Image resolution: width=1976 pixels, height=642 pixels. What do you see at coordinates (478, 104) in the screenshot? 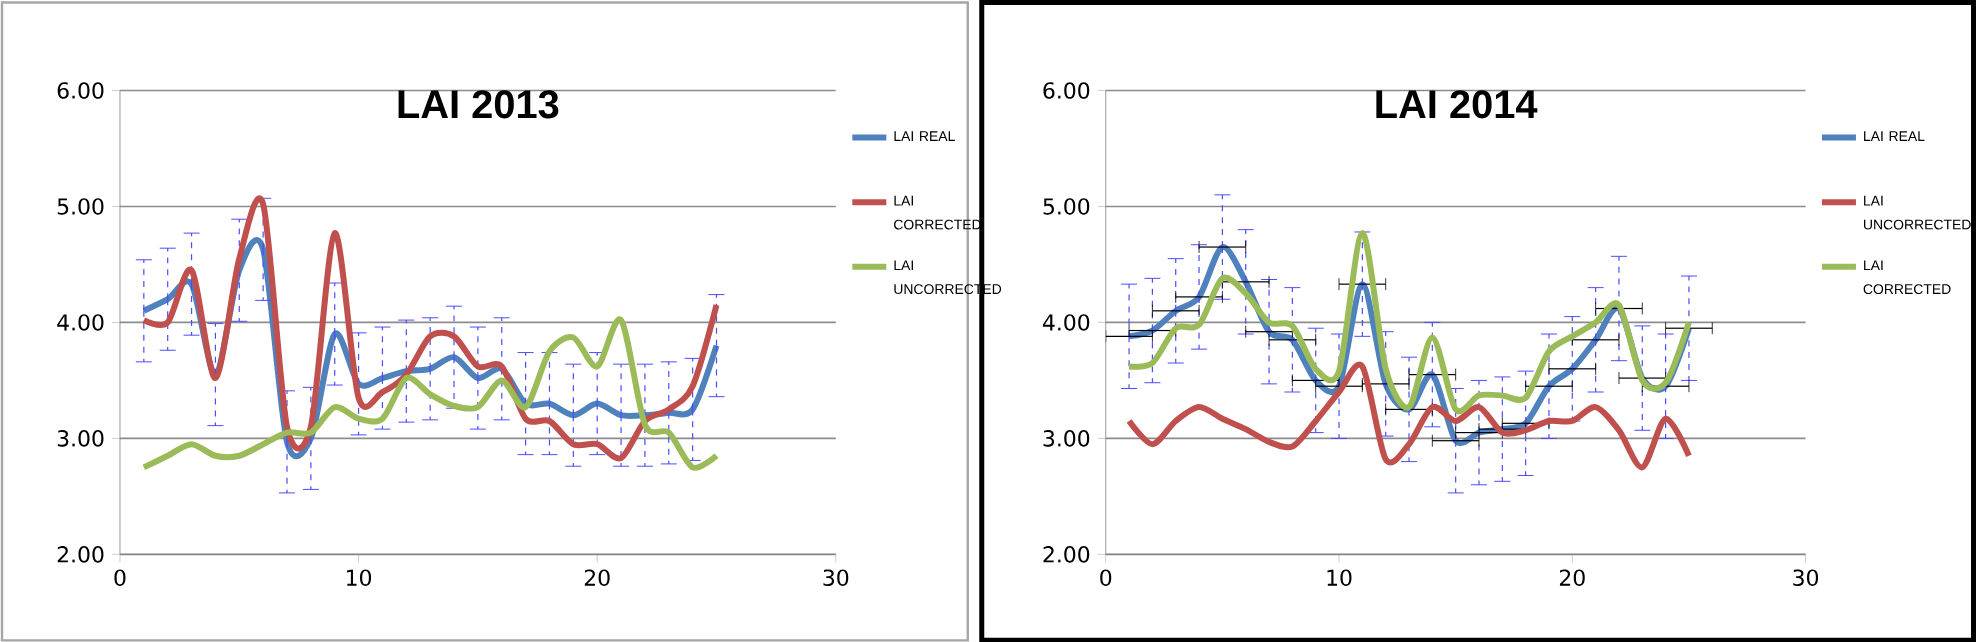
I see `chart-title: LAI 2013` at bounding box center [478, 104].